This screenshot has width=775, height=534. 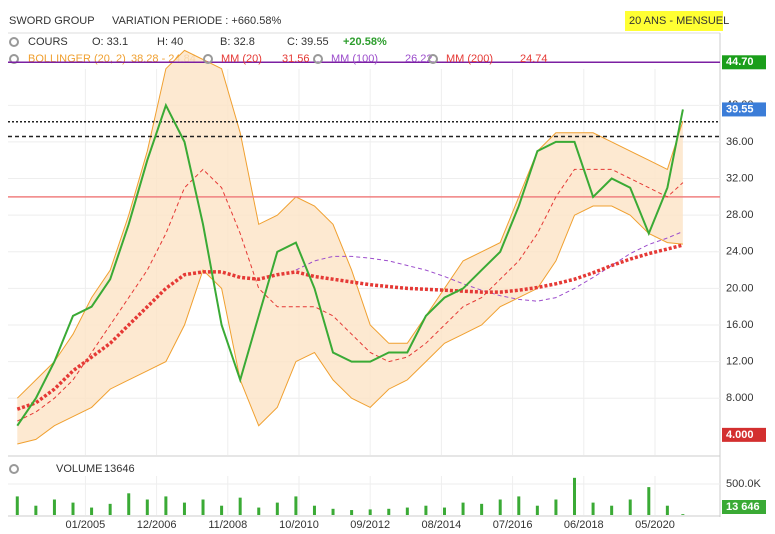 What do you see at coordinates (740, 109) in the screenshot?
I see `price-label: 39.55` at bounding box center [740, 109].